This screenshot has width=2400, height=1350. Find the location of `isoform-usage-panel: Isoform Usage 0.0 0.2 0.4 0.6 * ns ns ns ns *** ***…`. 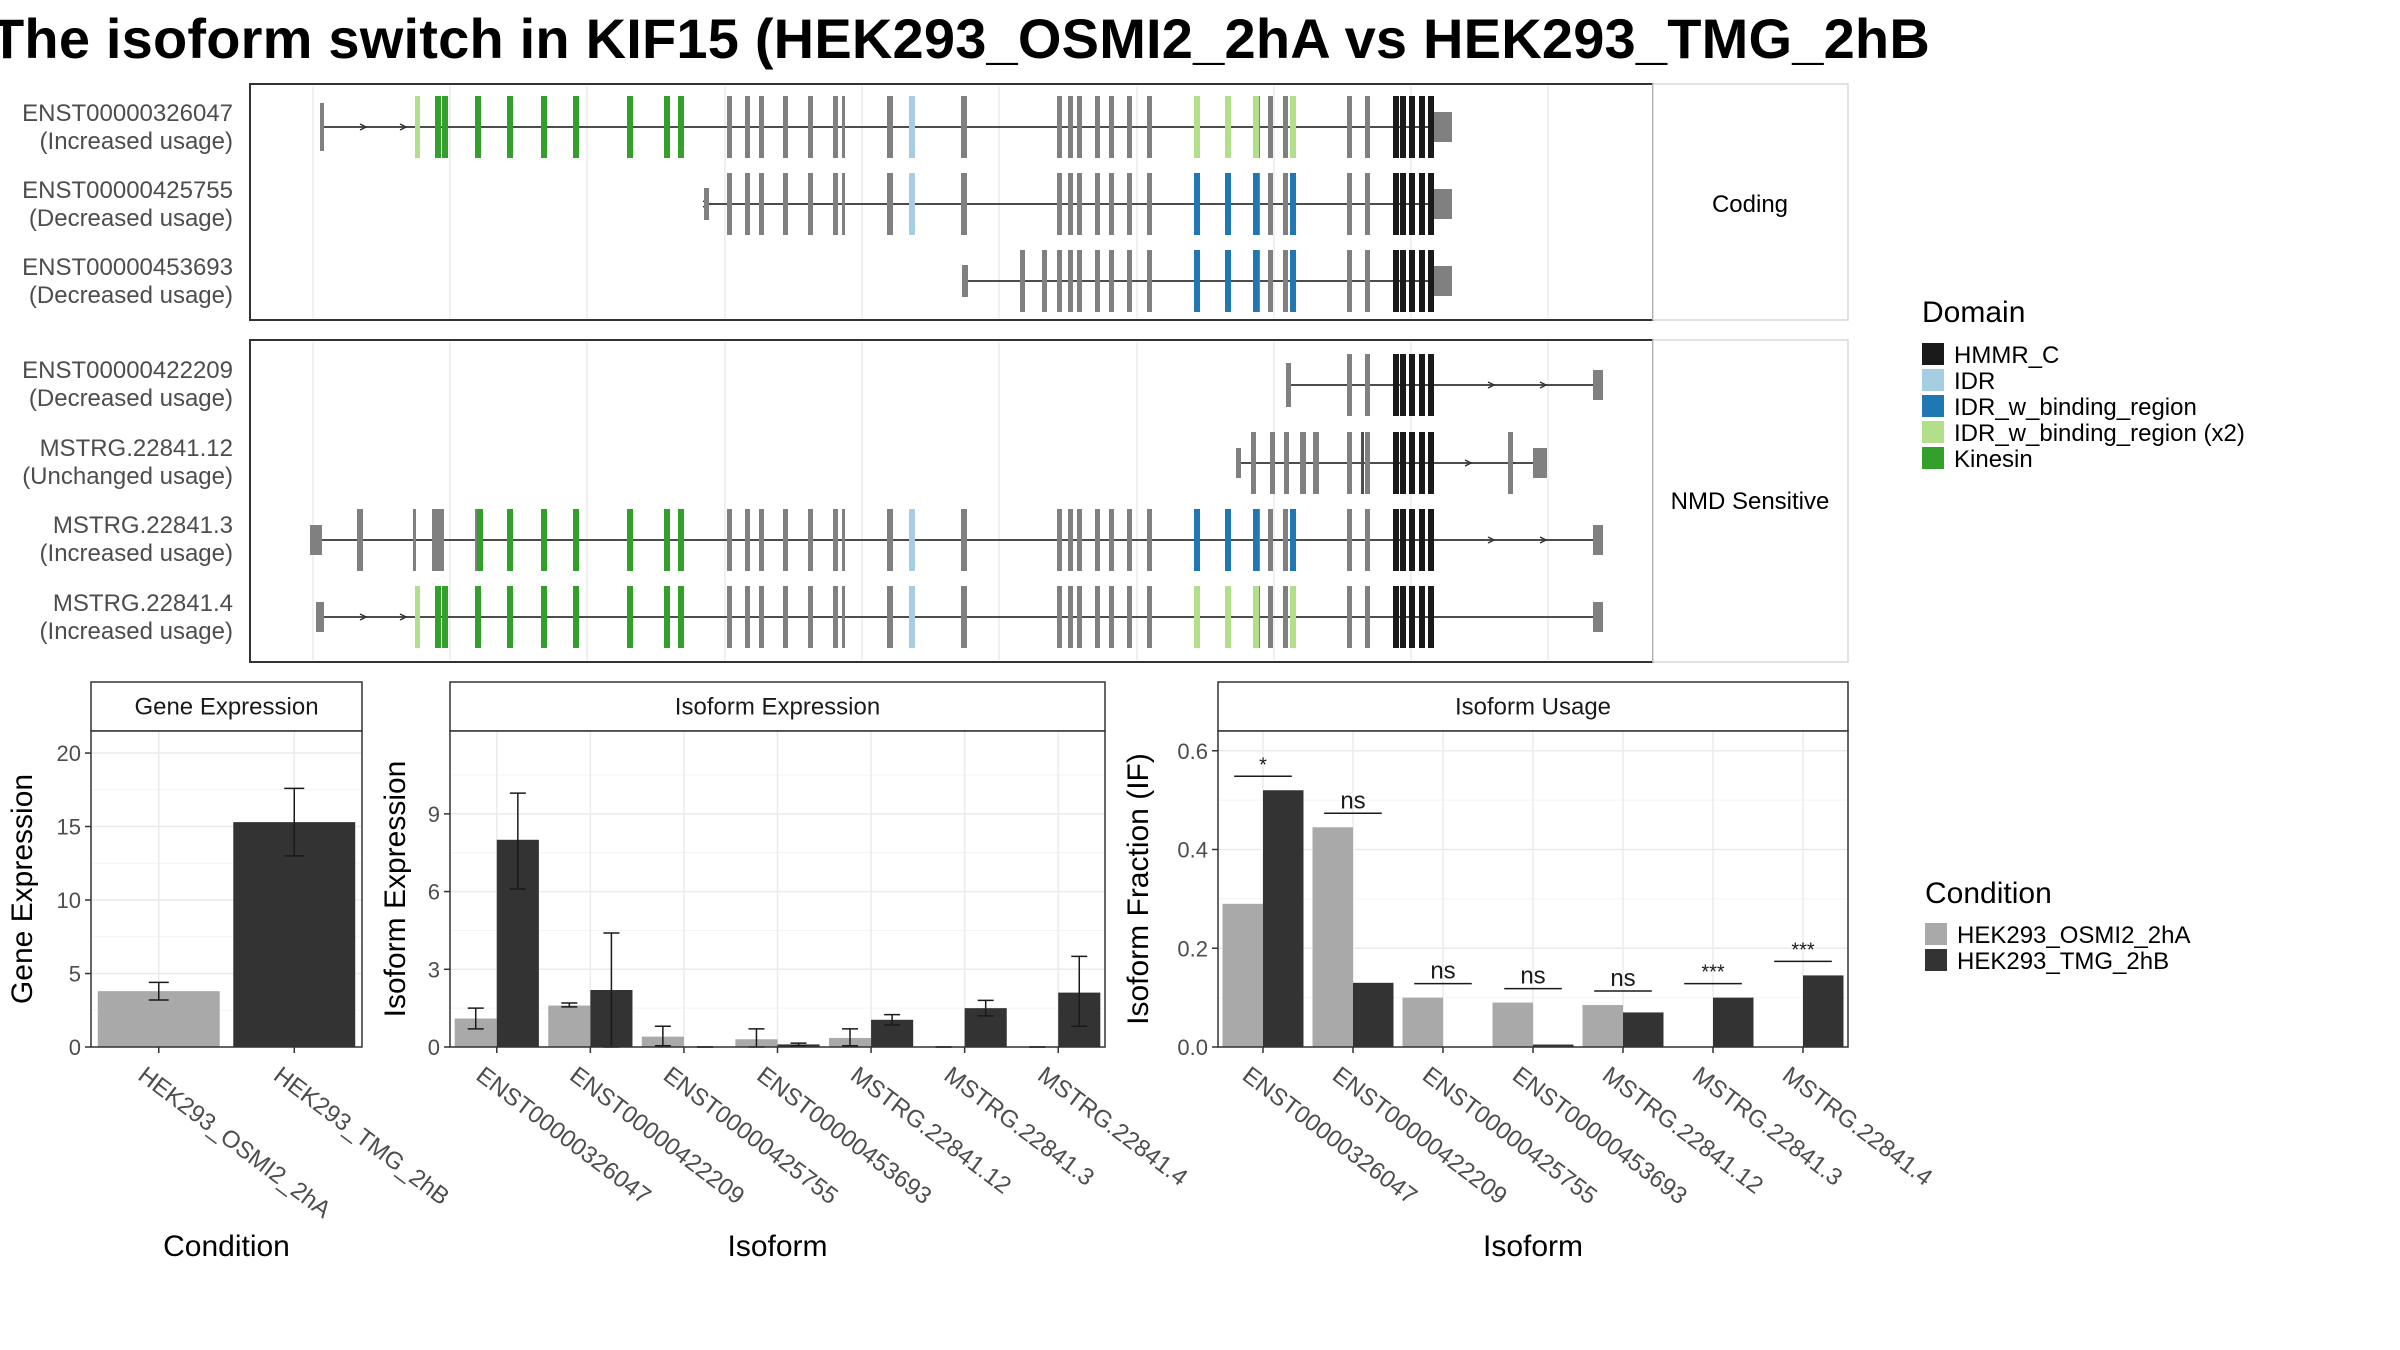

isoform-usage-panel: Isoform Usage 0.0 0.2 0.4 0.6 * ns ns ns ns *** ***… is located at coordinates (1529, 972).